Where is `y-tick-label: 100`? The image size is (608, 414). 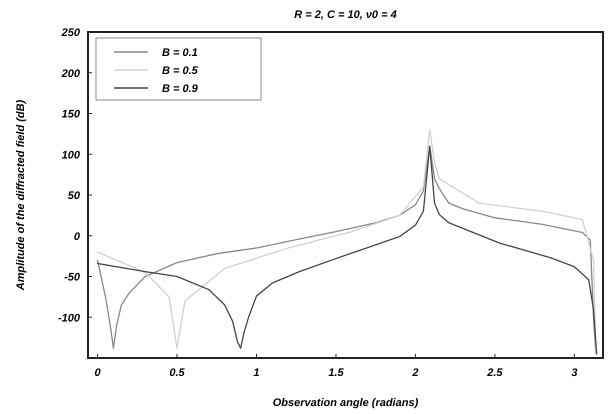
y-tick-label: 100 is located at coordinates (71, 155).